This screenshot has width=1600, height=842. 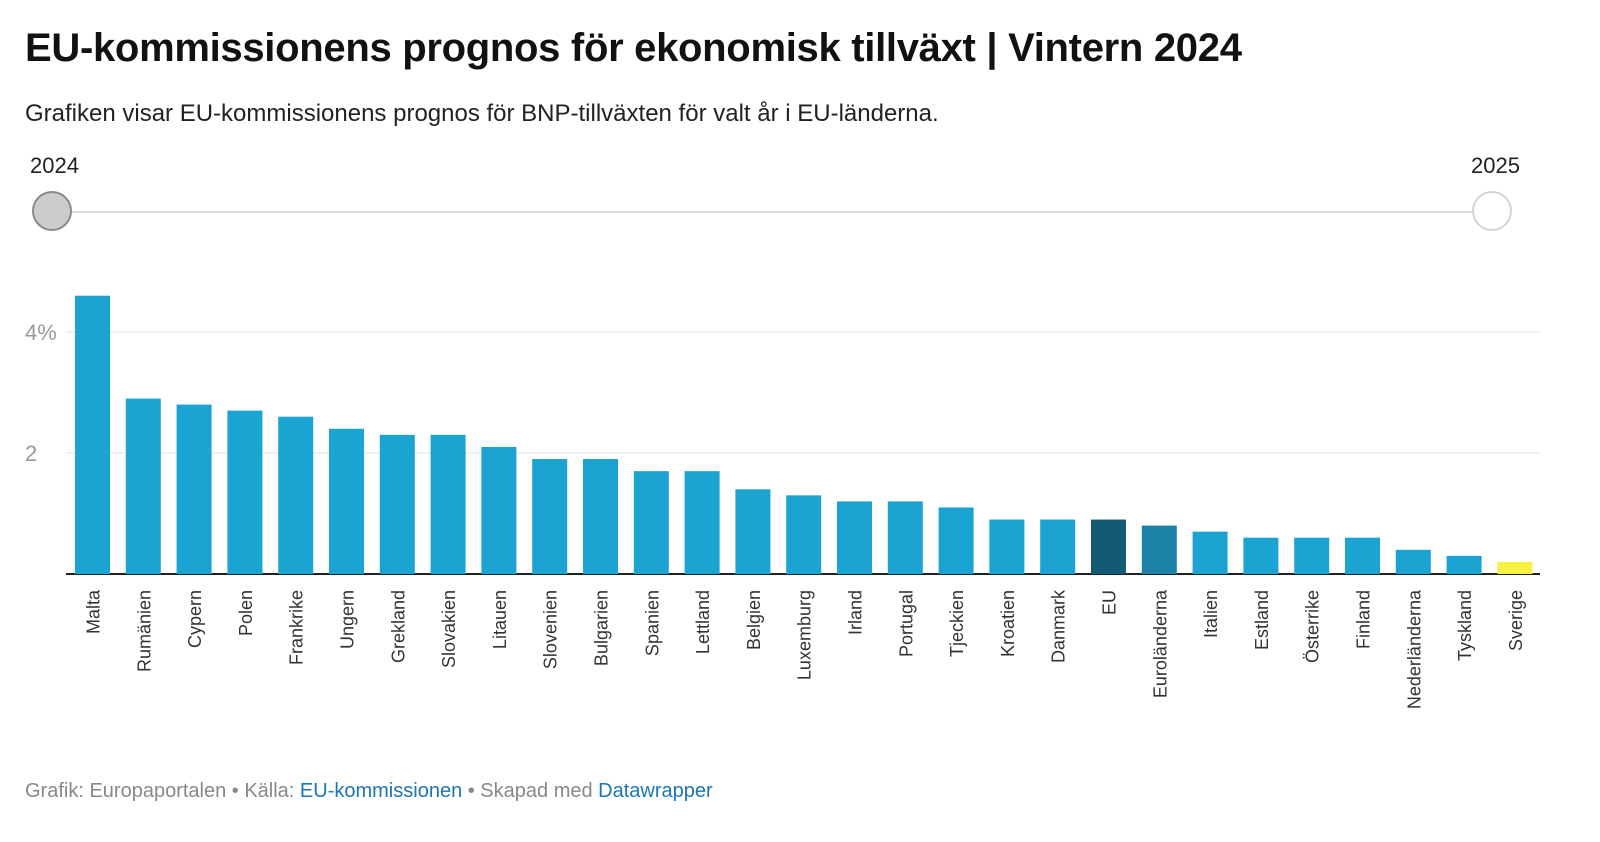 I want to click on category-label: Estland, so click(x=1262, y=620).